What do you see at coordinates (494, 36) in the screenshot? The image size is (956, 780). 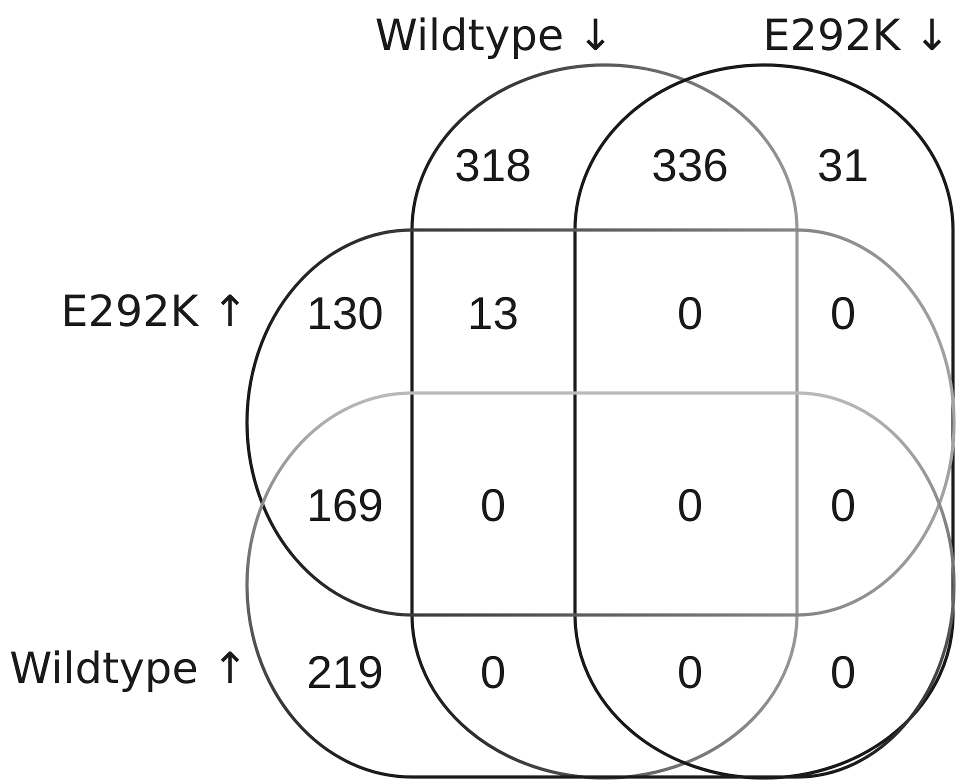 I see `text: Wildtype ↓` at bounding box center [494, 36].